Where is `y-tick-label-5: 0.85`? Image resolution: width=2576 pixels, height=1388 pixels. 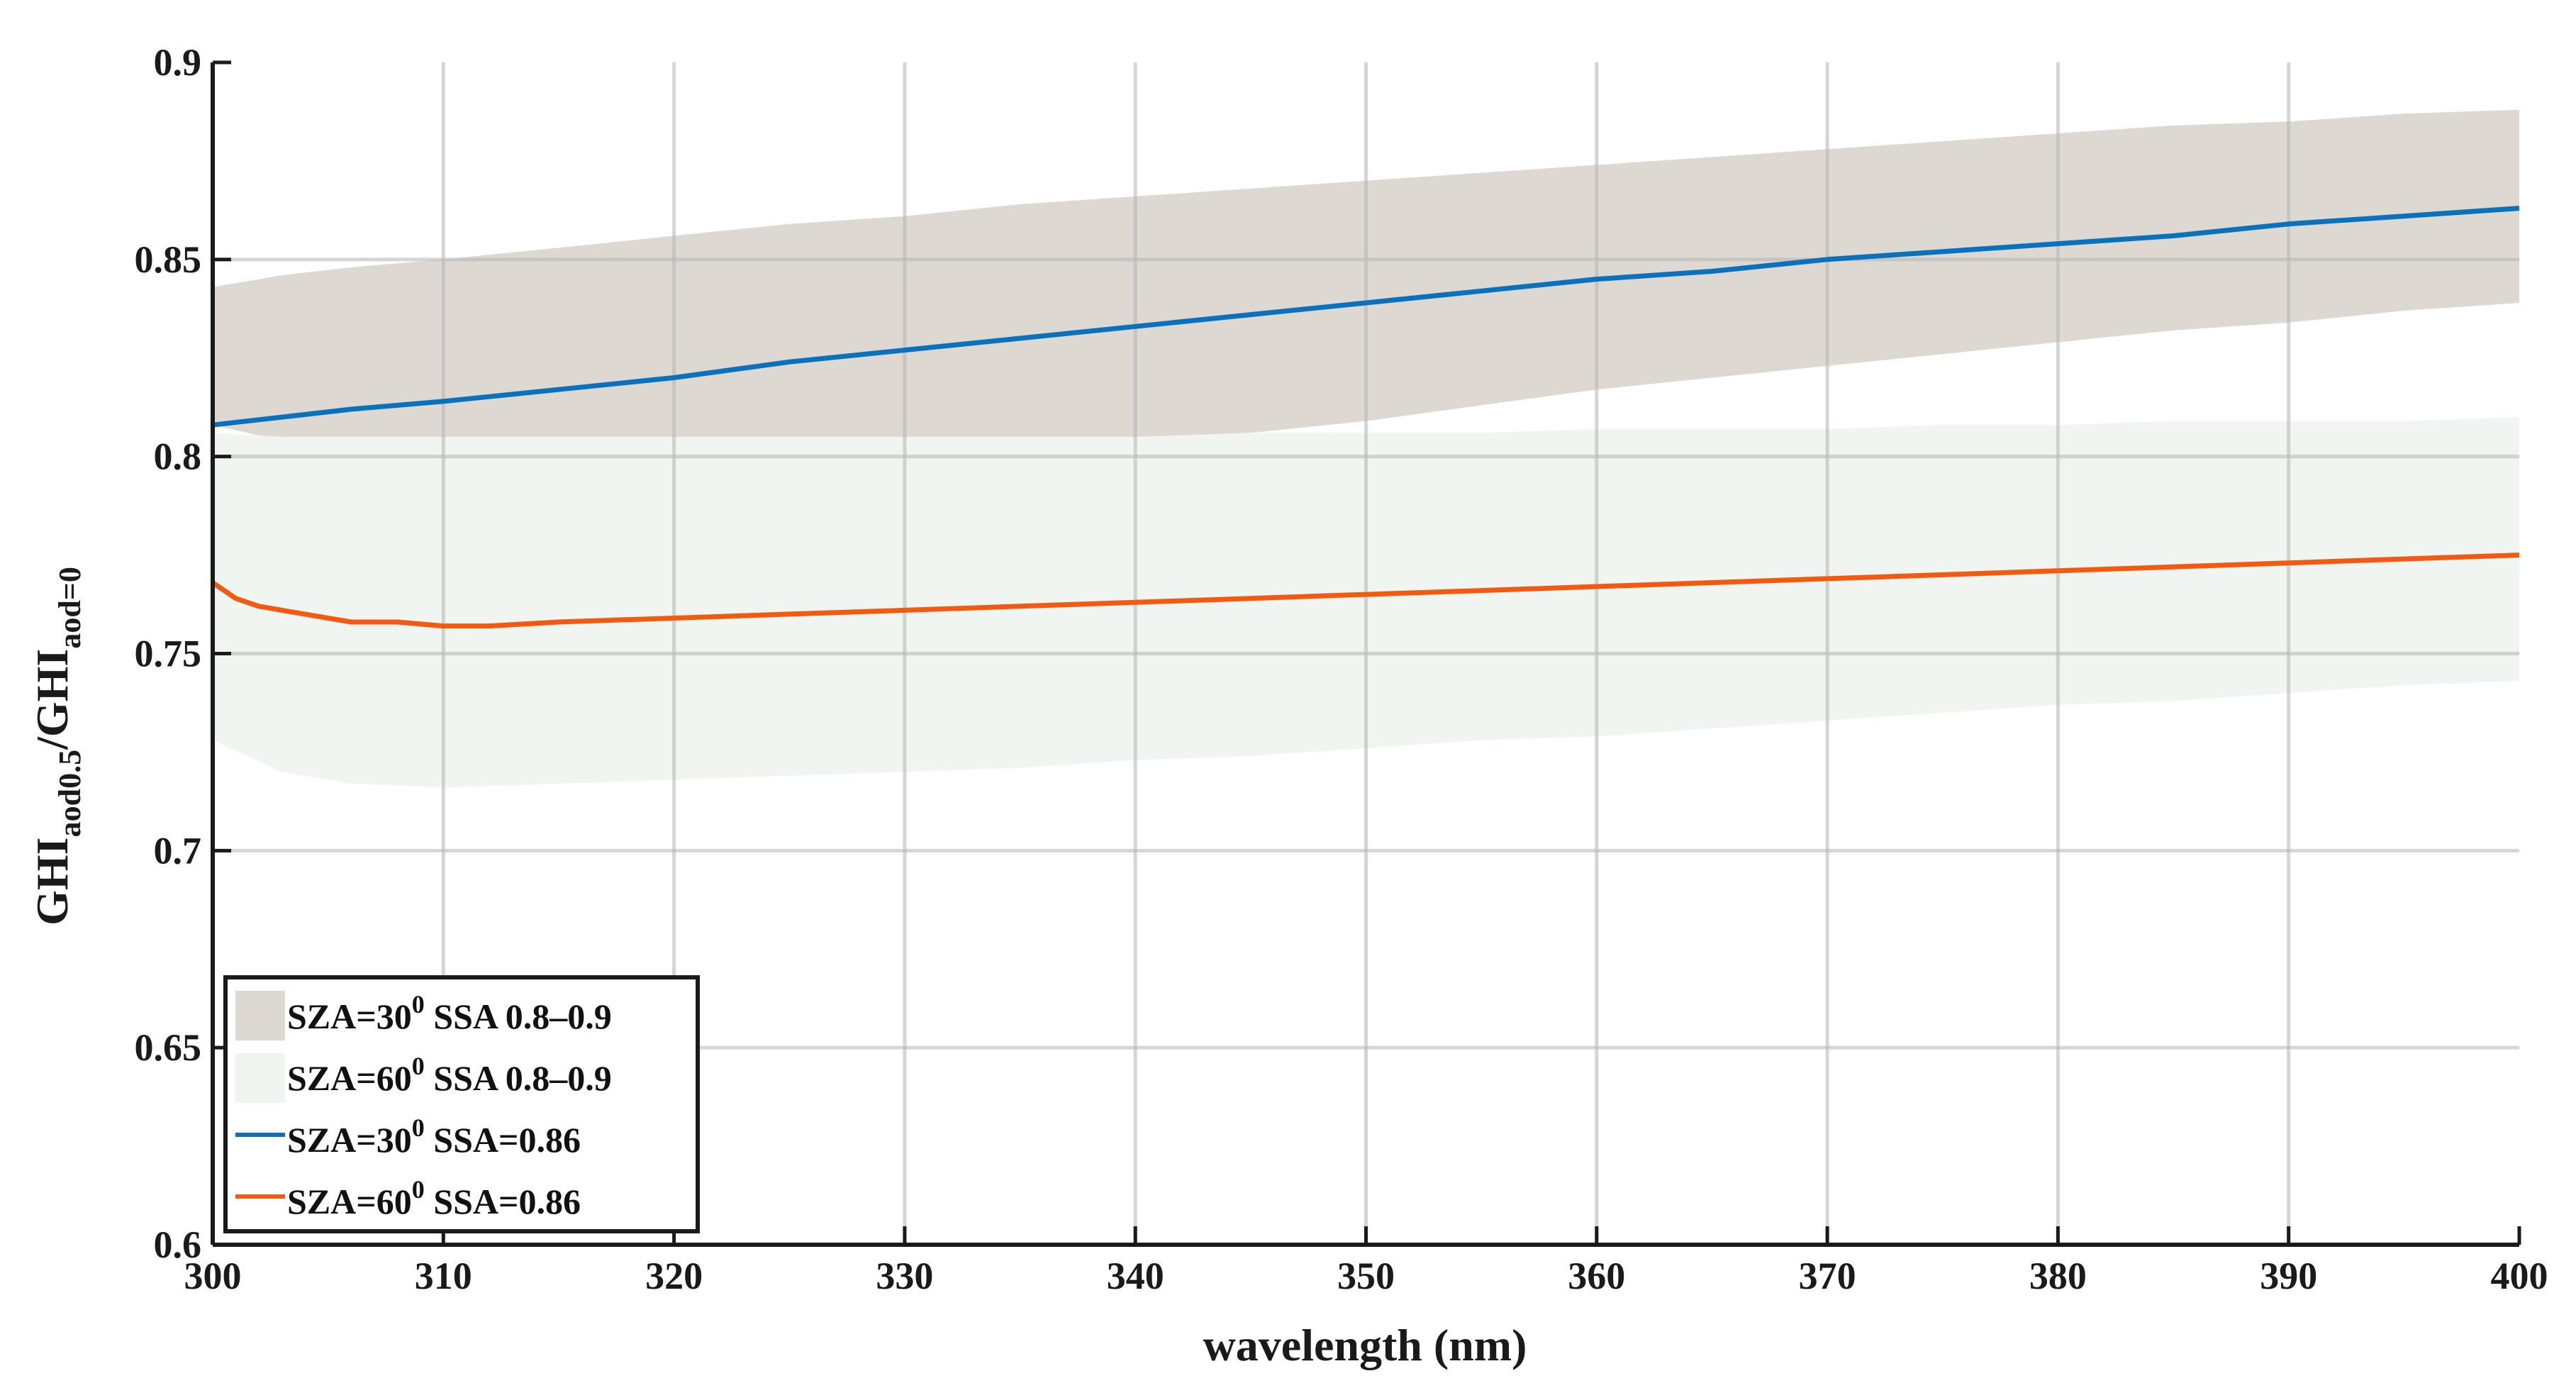 y-tick-label-5: 0.85 is located at coordinates (168, 260).